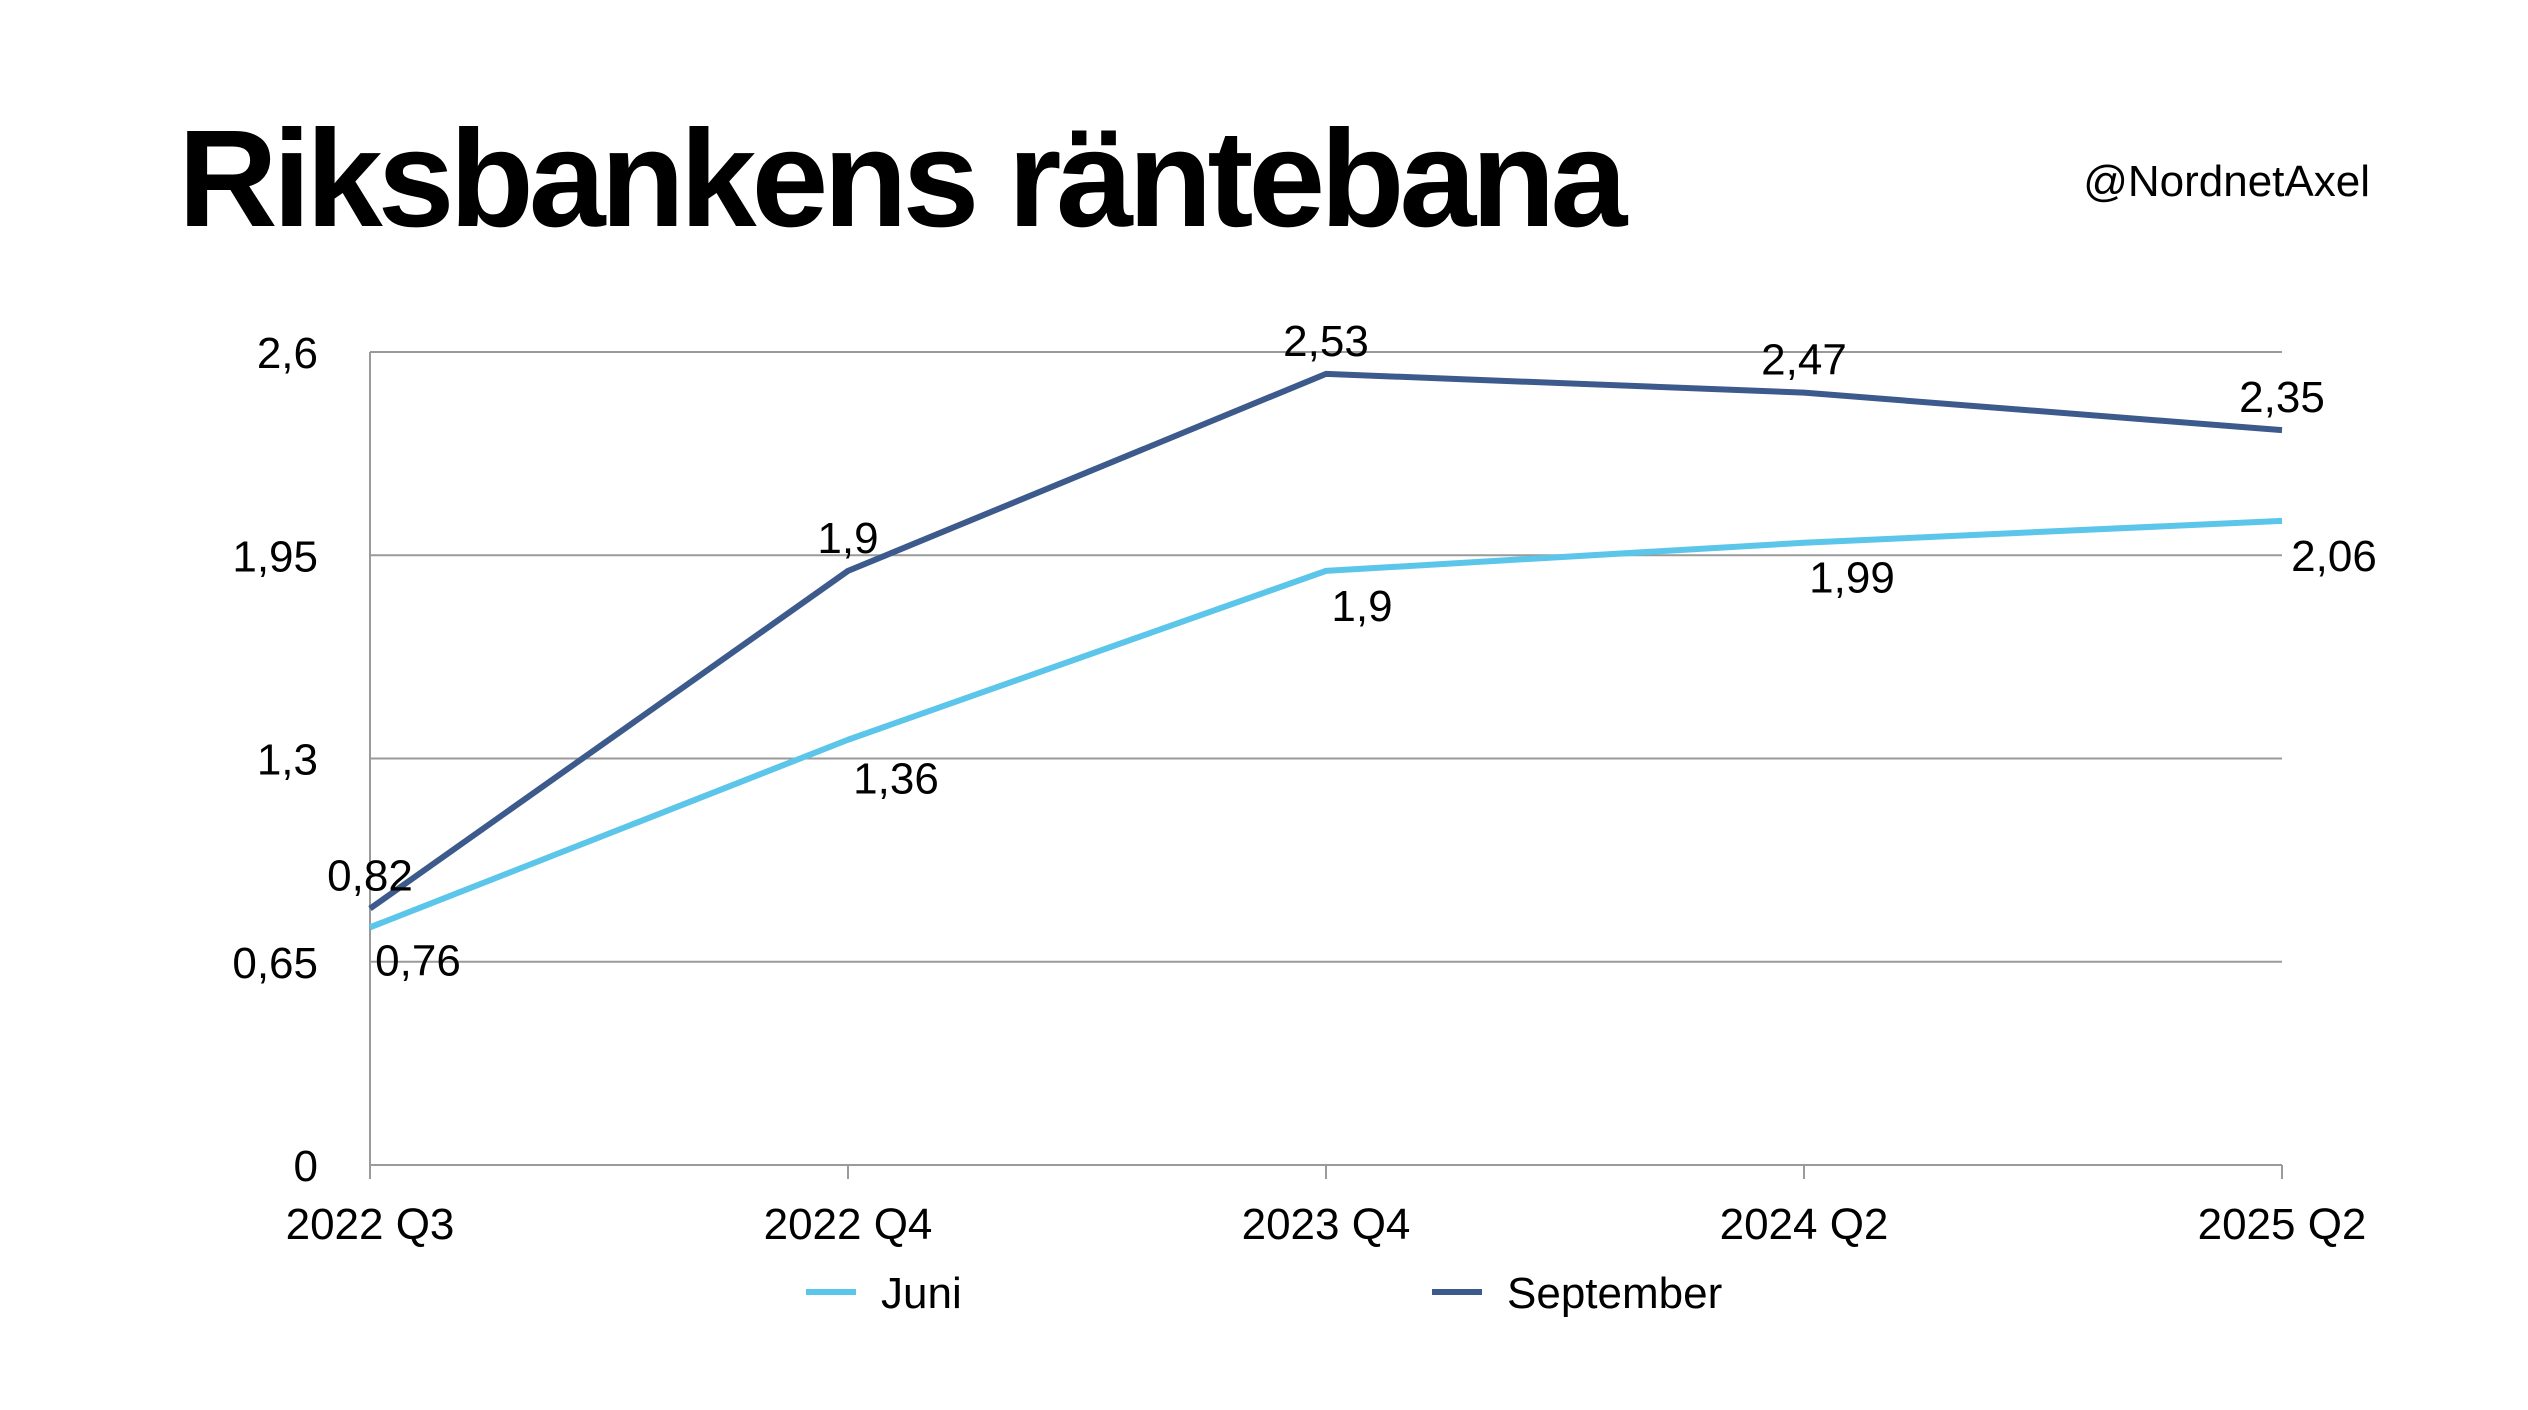 The image size is (2528, 1410). Describe the element at coordinates (370, 876) in the screenshot. I see `data-label-september: 0,82` at that location.